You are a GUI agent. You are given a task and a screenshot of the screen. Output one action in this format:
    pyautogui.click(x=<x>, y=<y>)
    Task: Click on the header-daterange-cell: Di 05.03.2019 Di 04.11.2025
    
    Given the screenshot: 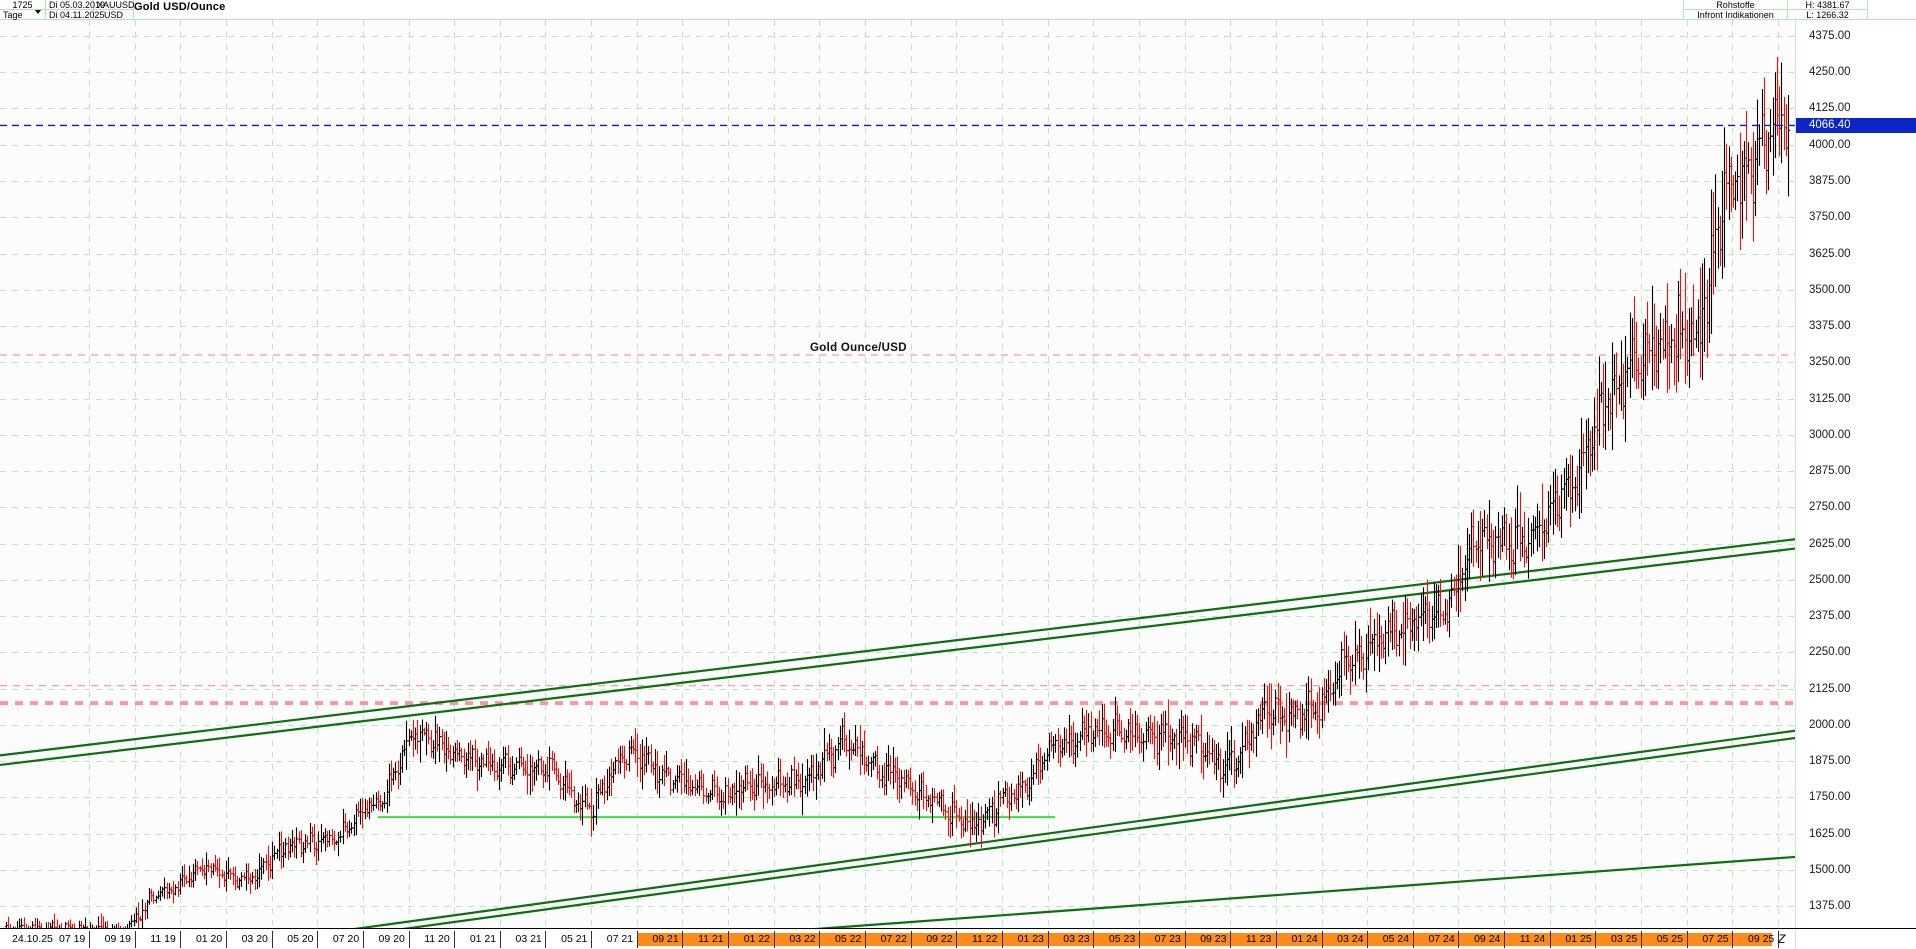 What is the action you would take?
    pyautogui.click(x=75, y=10)
    